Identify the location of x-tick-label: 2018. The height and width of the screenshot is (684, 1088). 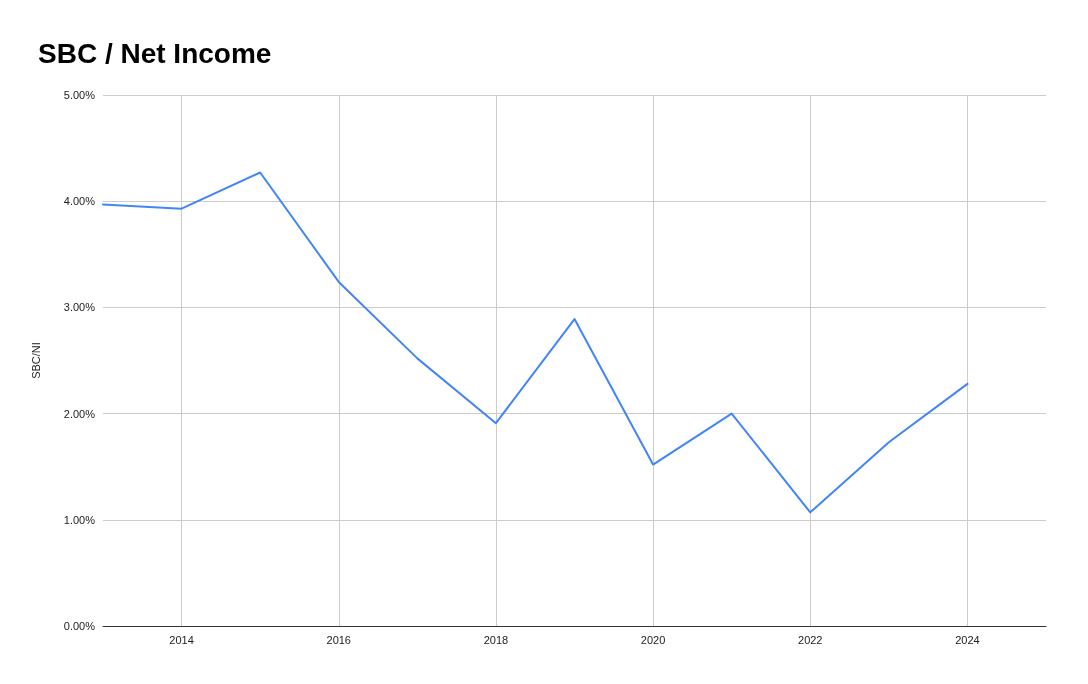
(496, 639).